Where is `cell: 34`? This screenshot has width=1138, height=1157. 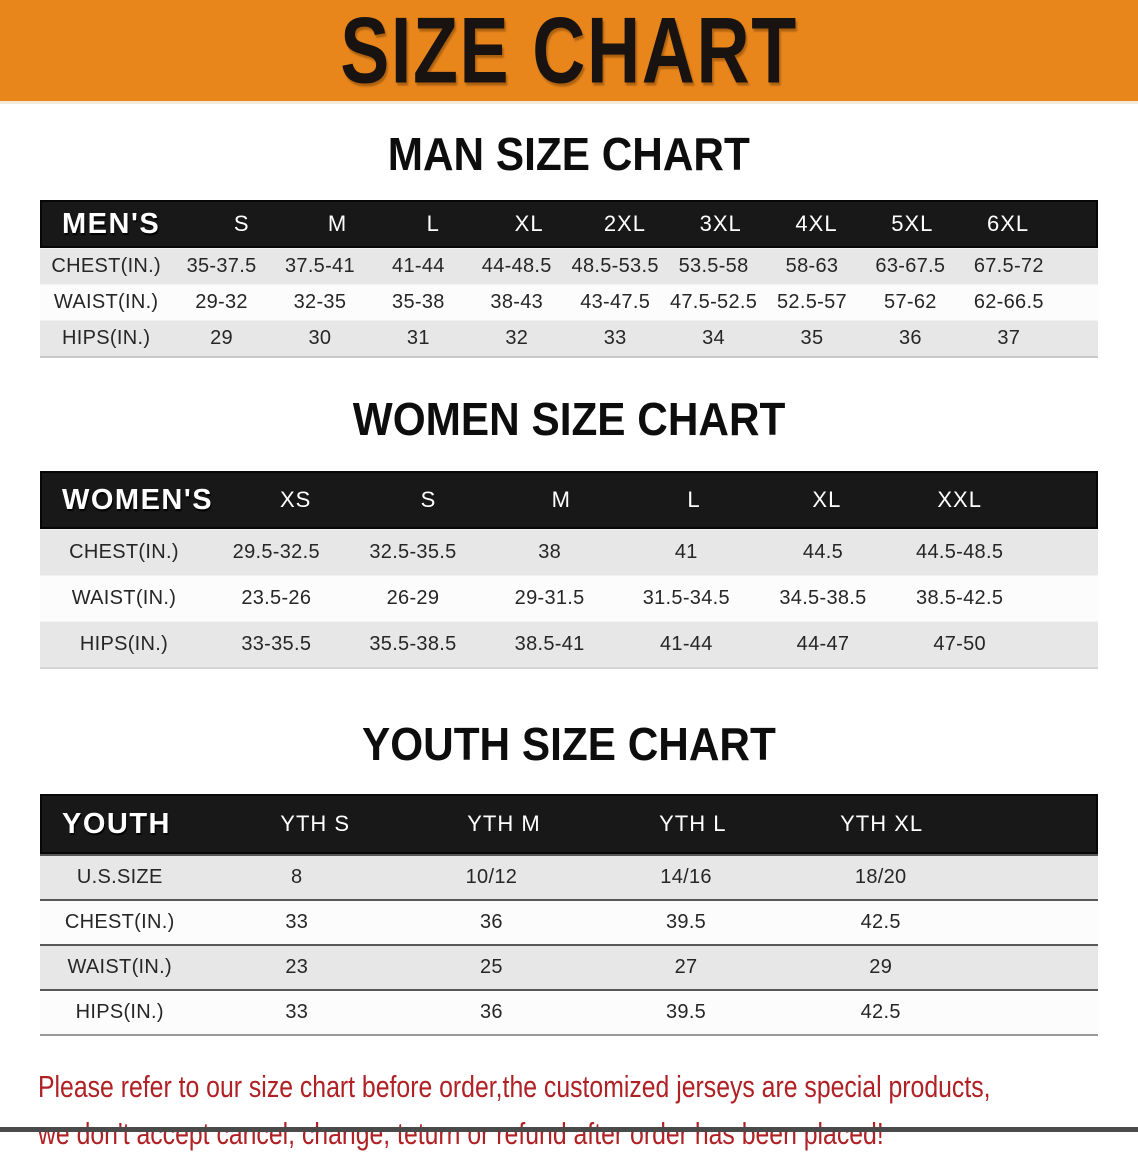
cell: 34 is located at coordinates (713, 338).